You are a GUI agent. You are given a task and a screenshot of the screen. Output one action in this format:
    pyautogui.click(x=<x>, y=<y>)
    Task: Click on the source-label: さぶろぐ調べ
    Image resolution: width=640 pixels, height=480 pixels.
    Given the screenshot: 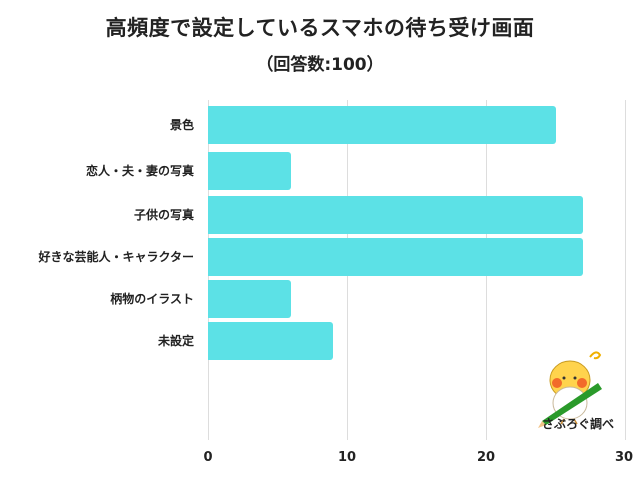 What is the action you would take?
    pyautogui.click(x=577, y=424)
    